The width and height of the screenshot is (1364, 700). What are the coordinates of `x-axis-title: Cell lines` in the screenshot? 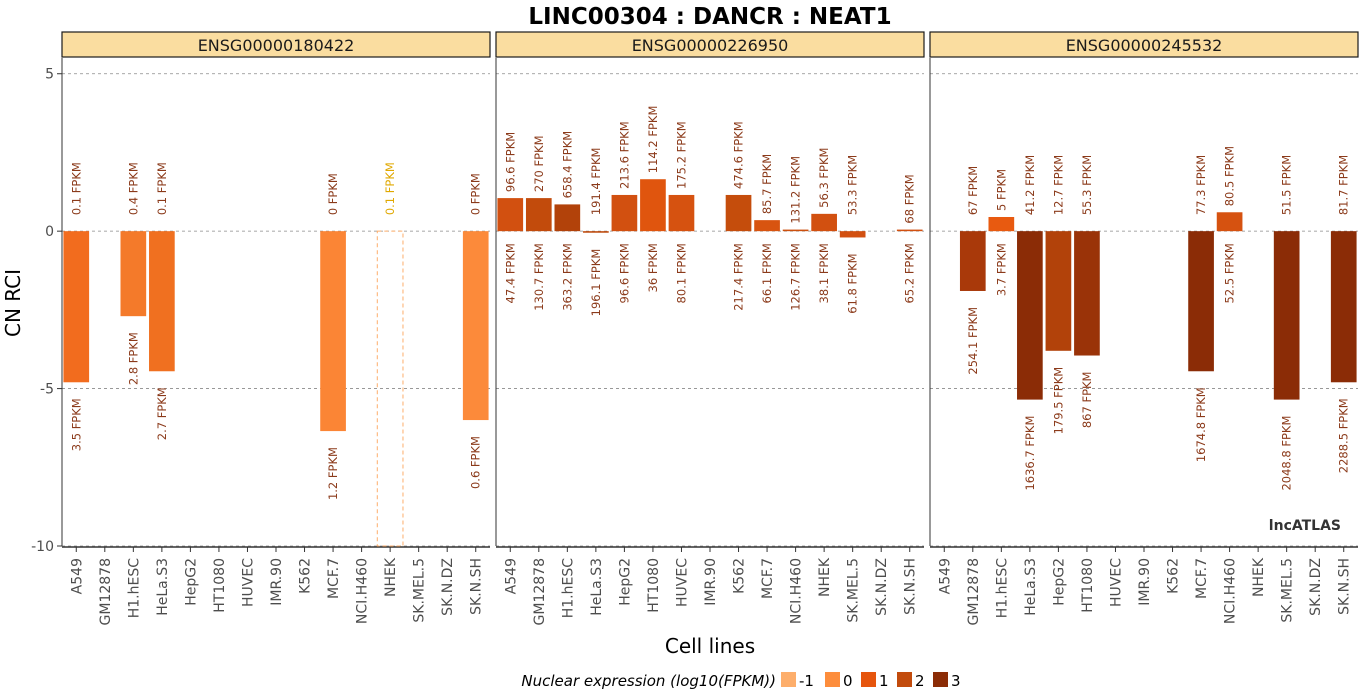 It's located at (710, 646).